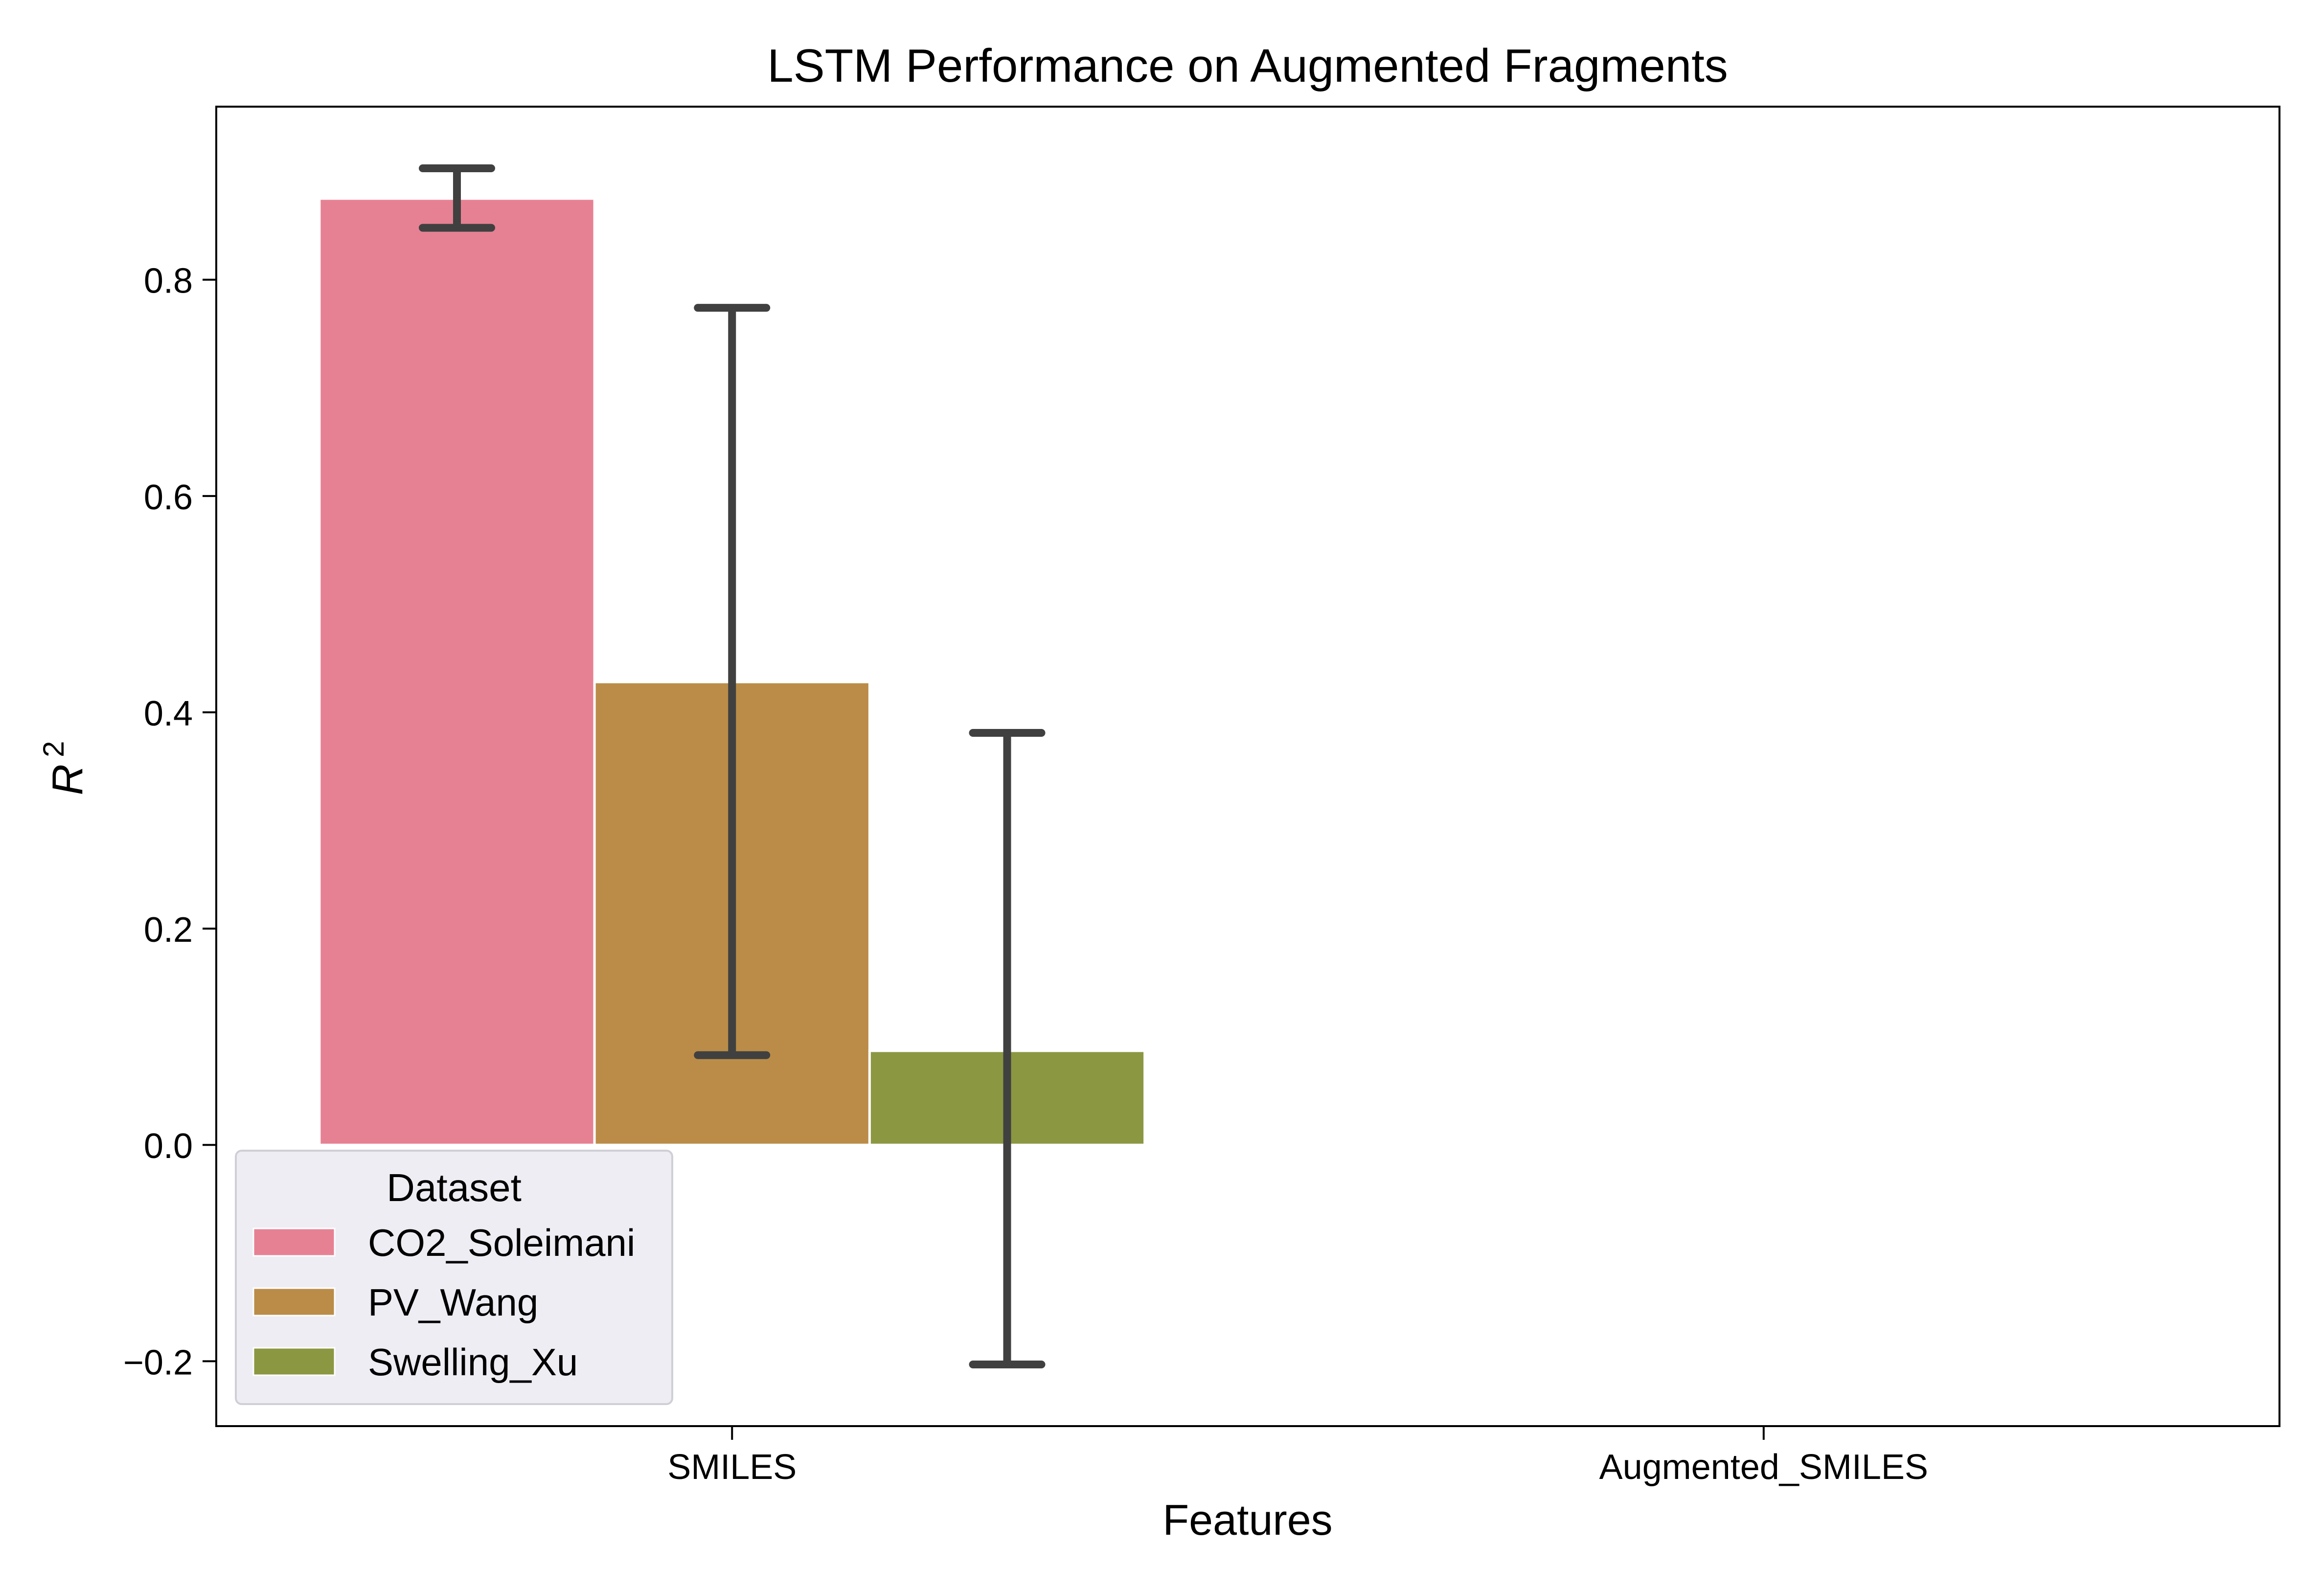 The image size is (2324, 1590). I want to click on legend-label: PV_Wang, so click(453, 1303).